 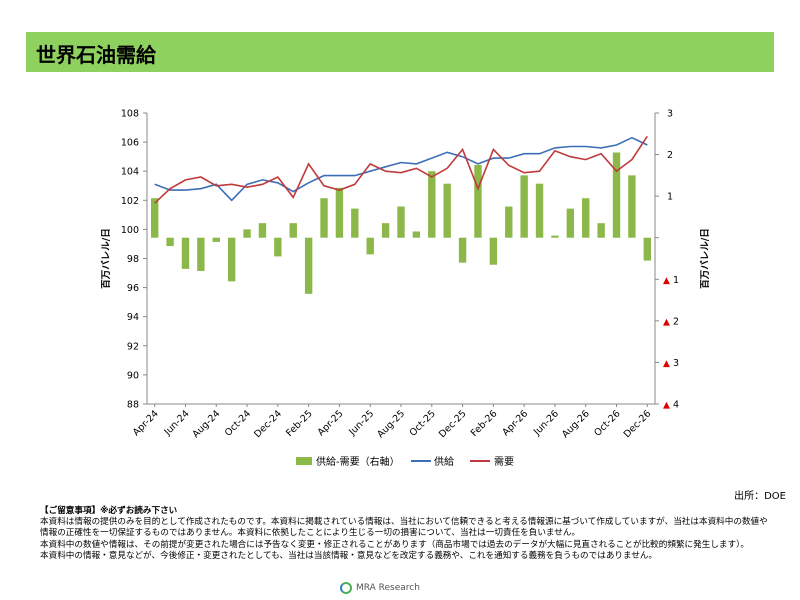 I want to click on left-tick-label: 88, so click(x=133, y=405).